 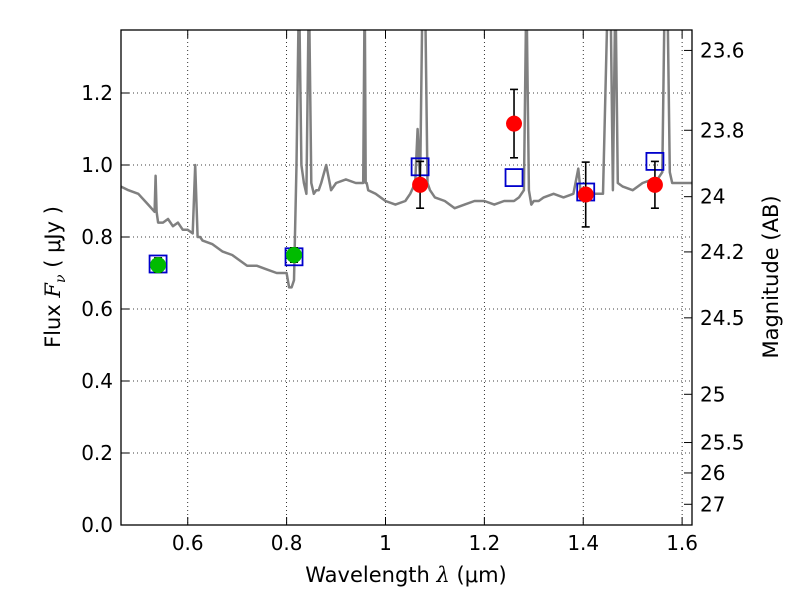 I want to click on y-tick-label: 0.2, so click(x=97, y=453).